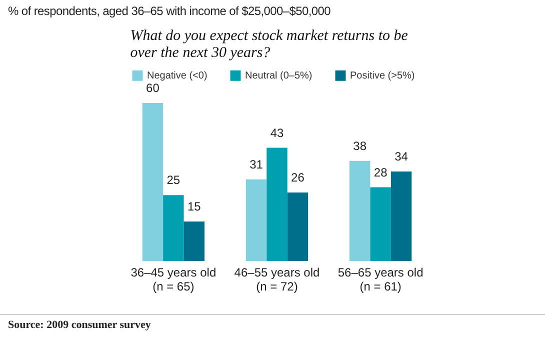 Image resolution: width=545 pixels, height=344 pixels. What do you see at coordinates (401, 156) in the screenshot?
I see `data-label: 34` at bounding box center [401, 156].